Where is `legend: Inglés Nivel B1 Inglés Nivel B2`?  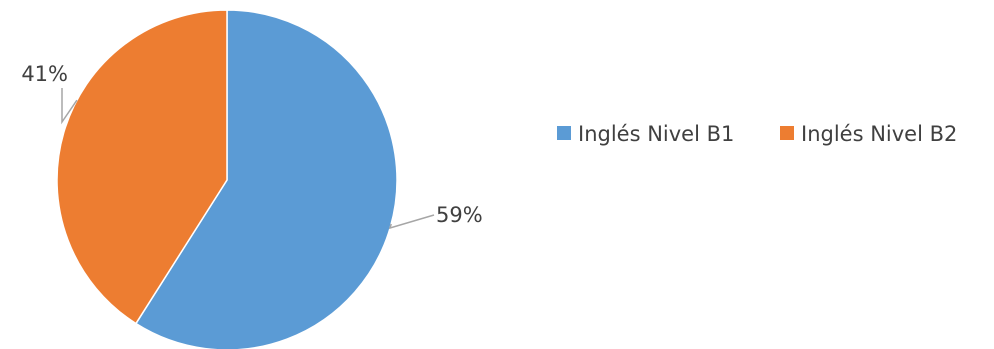
legend: Inglés Nivel B1 Inglés Nivel B2 is located at coordinates (757, 134).